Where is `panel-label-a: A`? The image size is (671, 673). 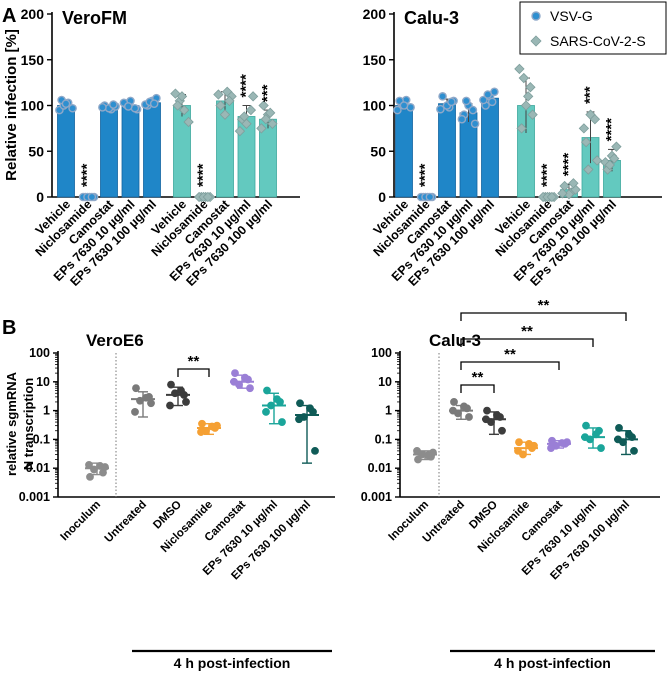
panel-label-a: A is located at coordinates (9, 16).